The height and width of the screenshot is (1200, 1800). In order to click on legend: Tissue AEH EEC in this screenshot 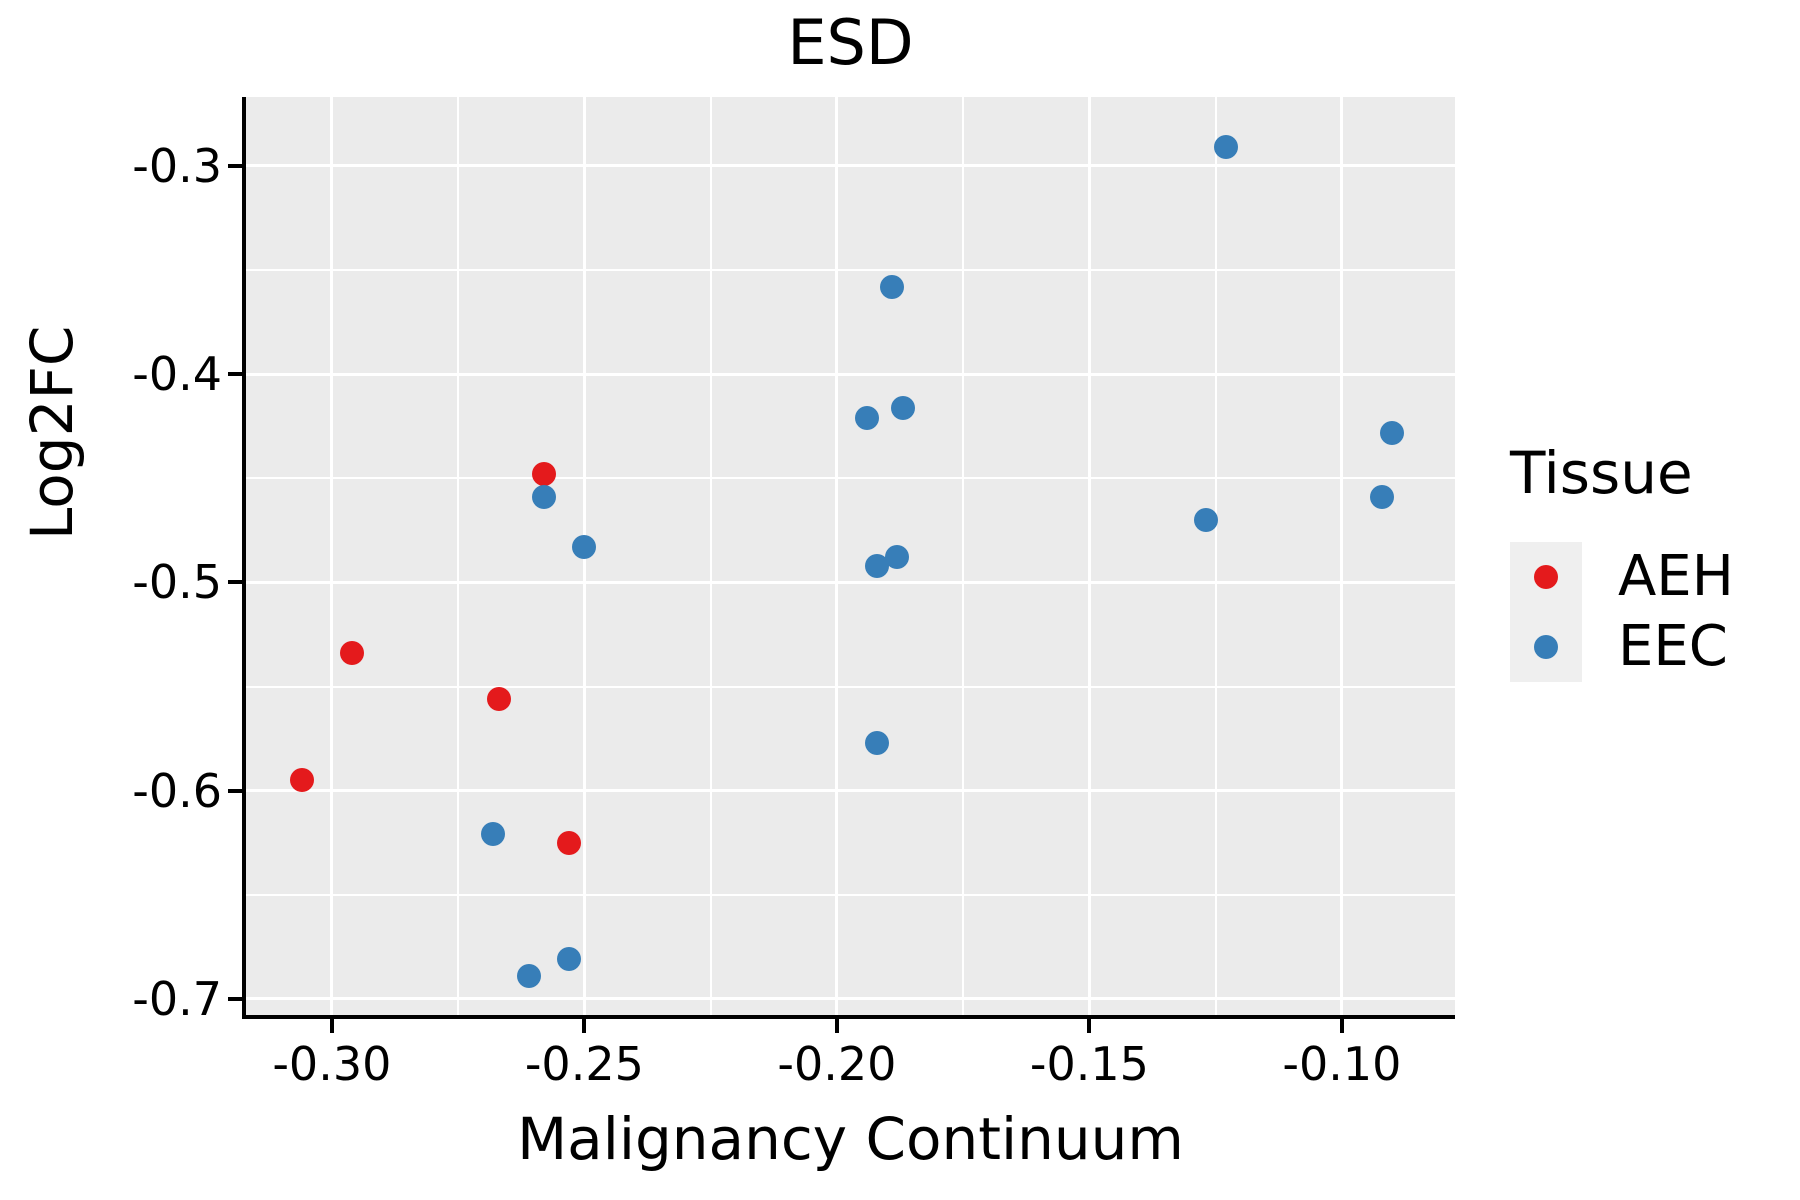, I will do `click(1622, 563)`.